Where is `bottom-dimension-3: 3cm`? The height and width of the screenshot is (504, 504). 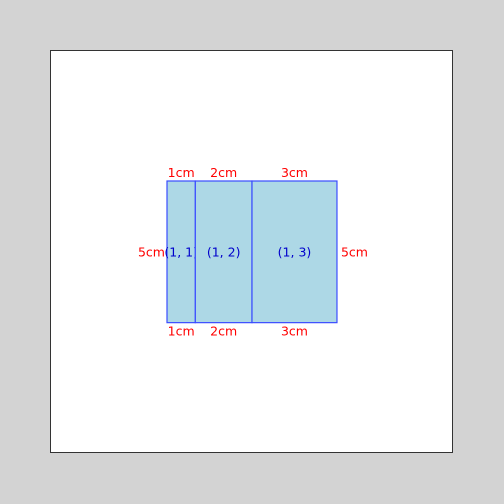
bottom-dimension-3: 3cm is located at coordinates (294, 331).